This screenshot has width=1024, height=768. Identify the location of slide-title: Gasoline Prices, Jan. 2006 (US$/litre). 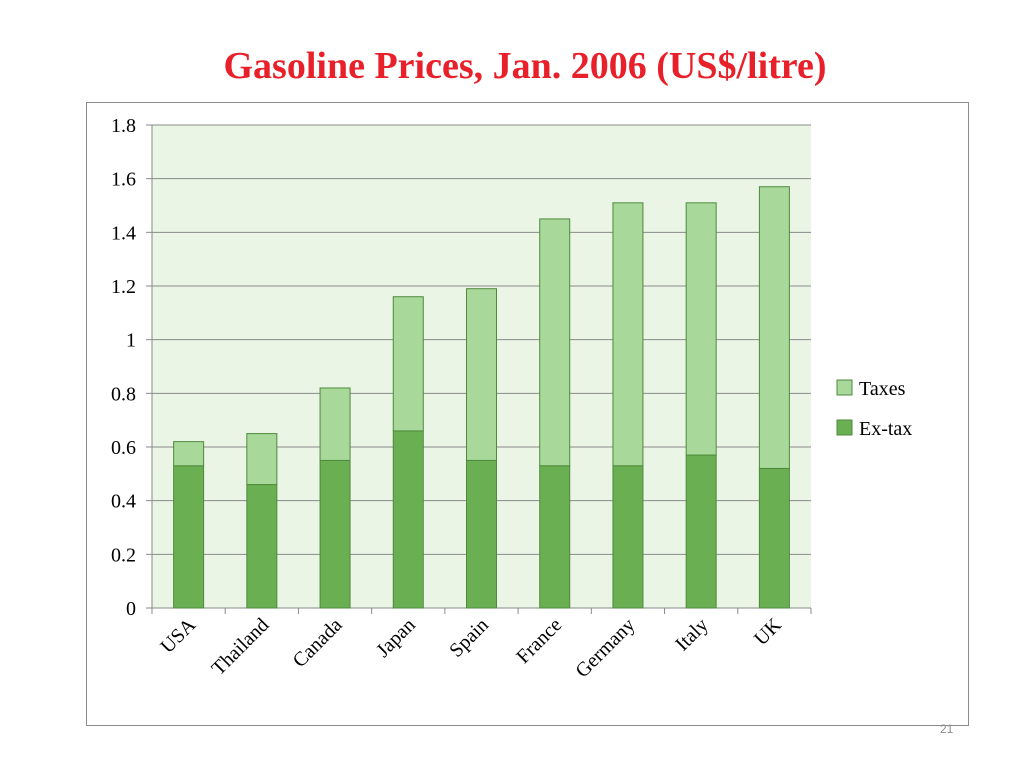
(525, 66).